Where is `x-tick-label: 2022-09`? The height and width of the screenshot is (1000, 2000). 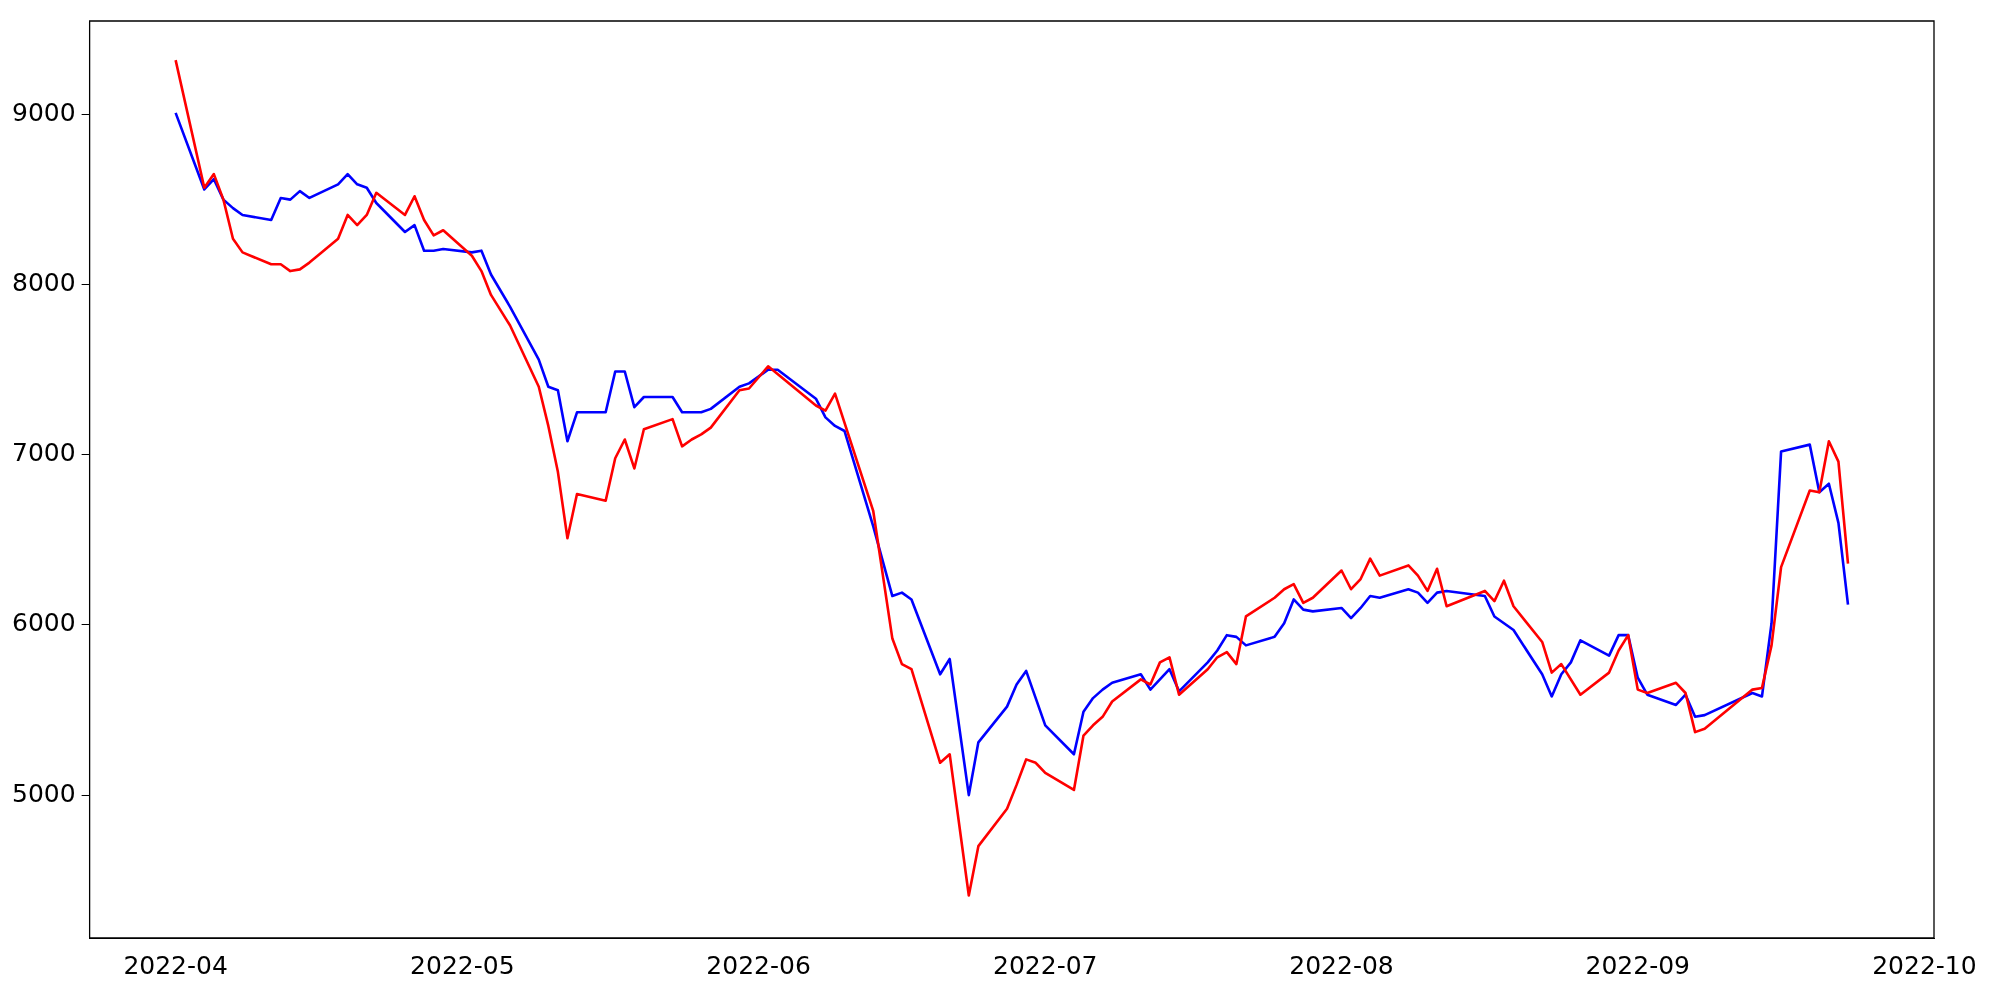
x-tick-label: 2022-09 is located at coordinates (1637, 965).